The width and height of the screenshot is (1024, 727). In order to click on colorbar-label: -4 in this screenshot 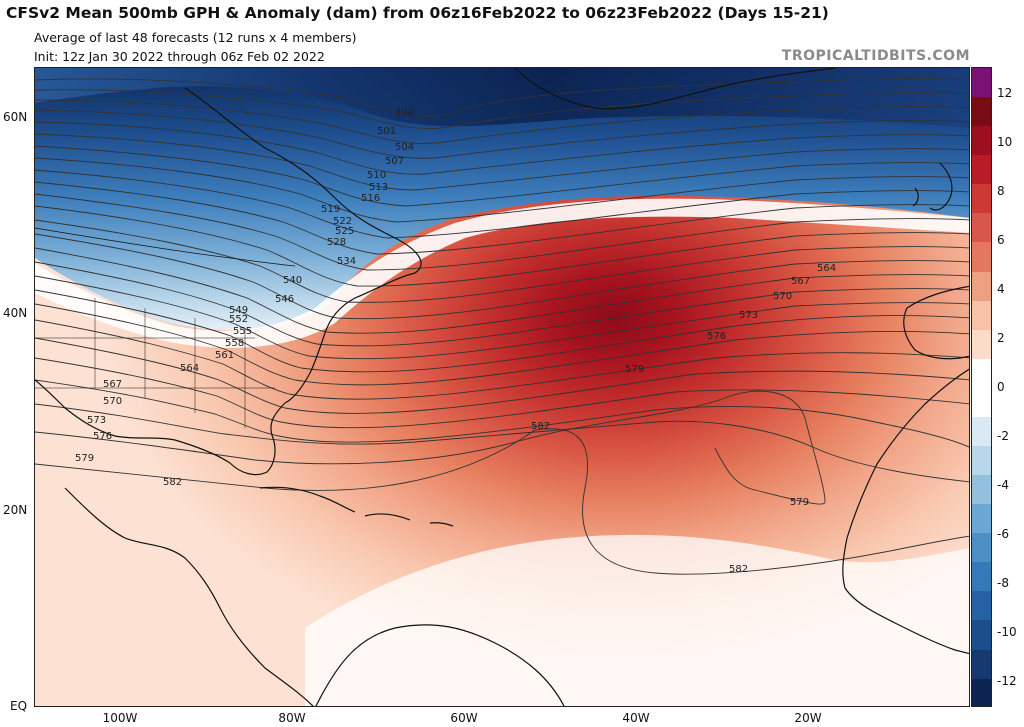, I will do `click(1003, 485)`.